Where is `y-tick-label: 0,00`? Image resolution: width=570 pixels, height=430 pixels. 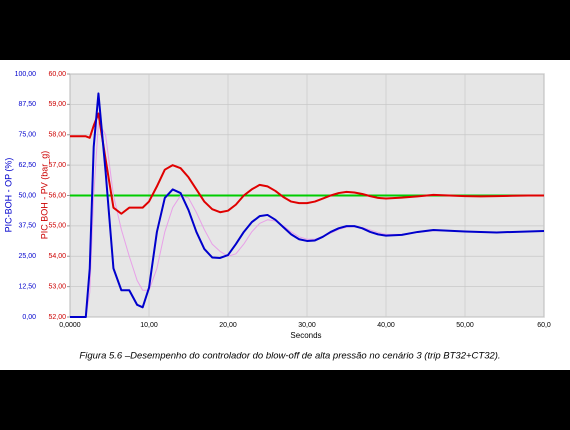
y-tick-label: 0,00 is located at coordinates (29, 317).